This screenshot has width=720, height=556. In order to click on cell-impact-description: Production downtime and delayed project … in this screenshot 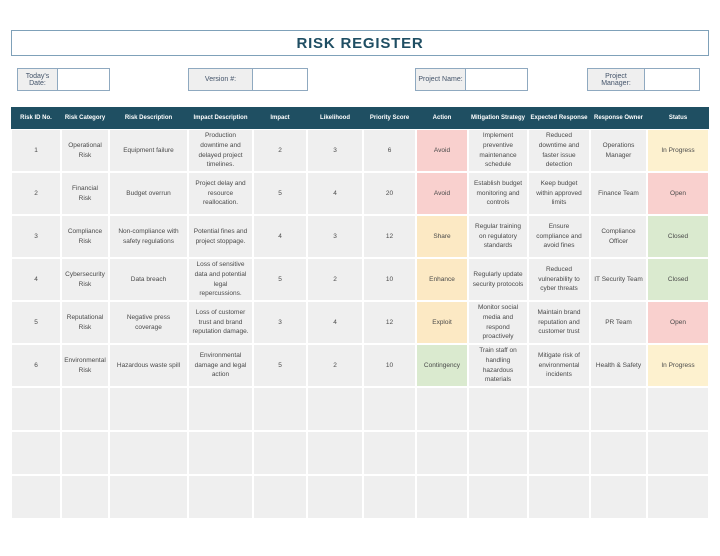, I will do `click(220, 150)`.